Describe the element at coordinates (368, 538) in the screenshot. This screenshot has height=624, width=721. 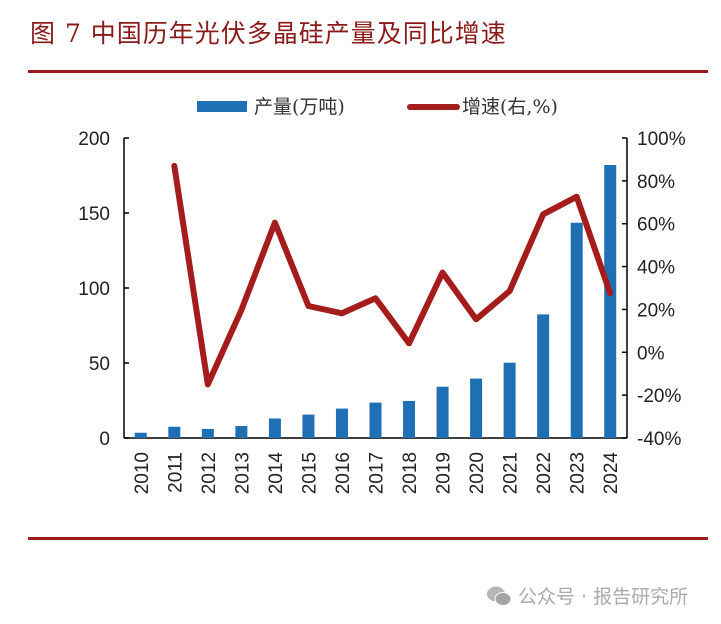
I see `bottom-rule` at that location.